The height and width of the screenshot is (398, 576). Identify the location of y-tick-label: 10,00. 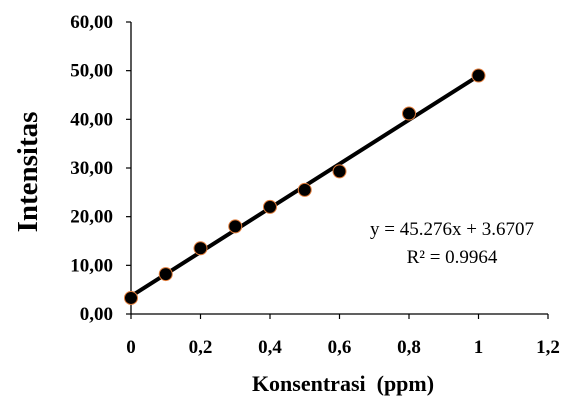
(91, 265).